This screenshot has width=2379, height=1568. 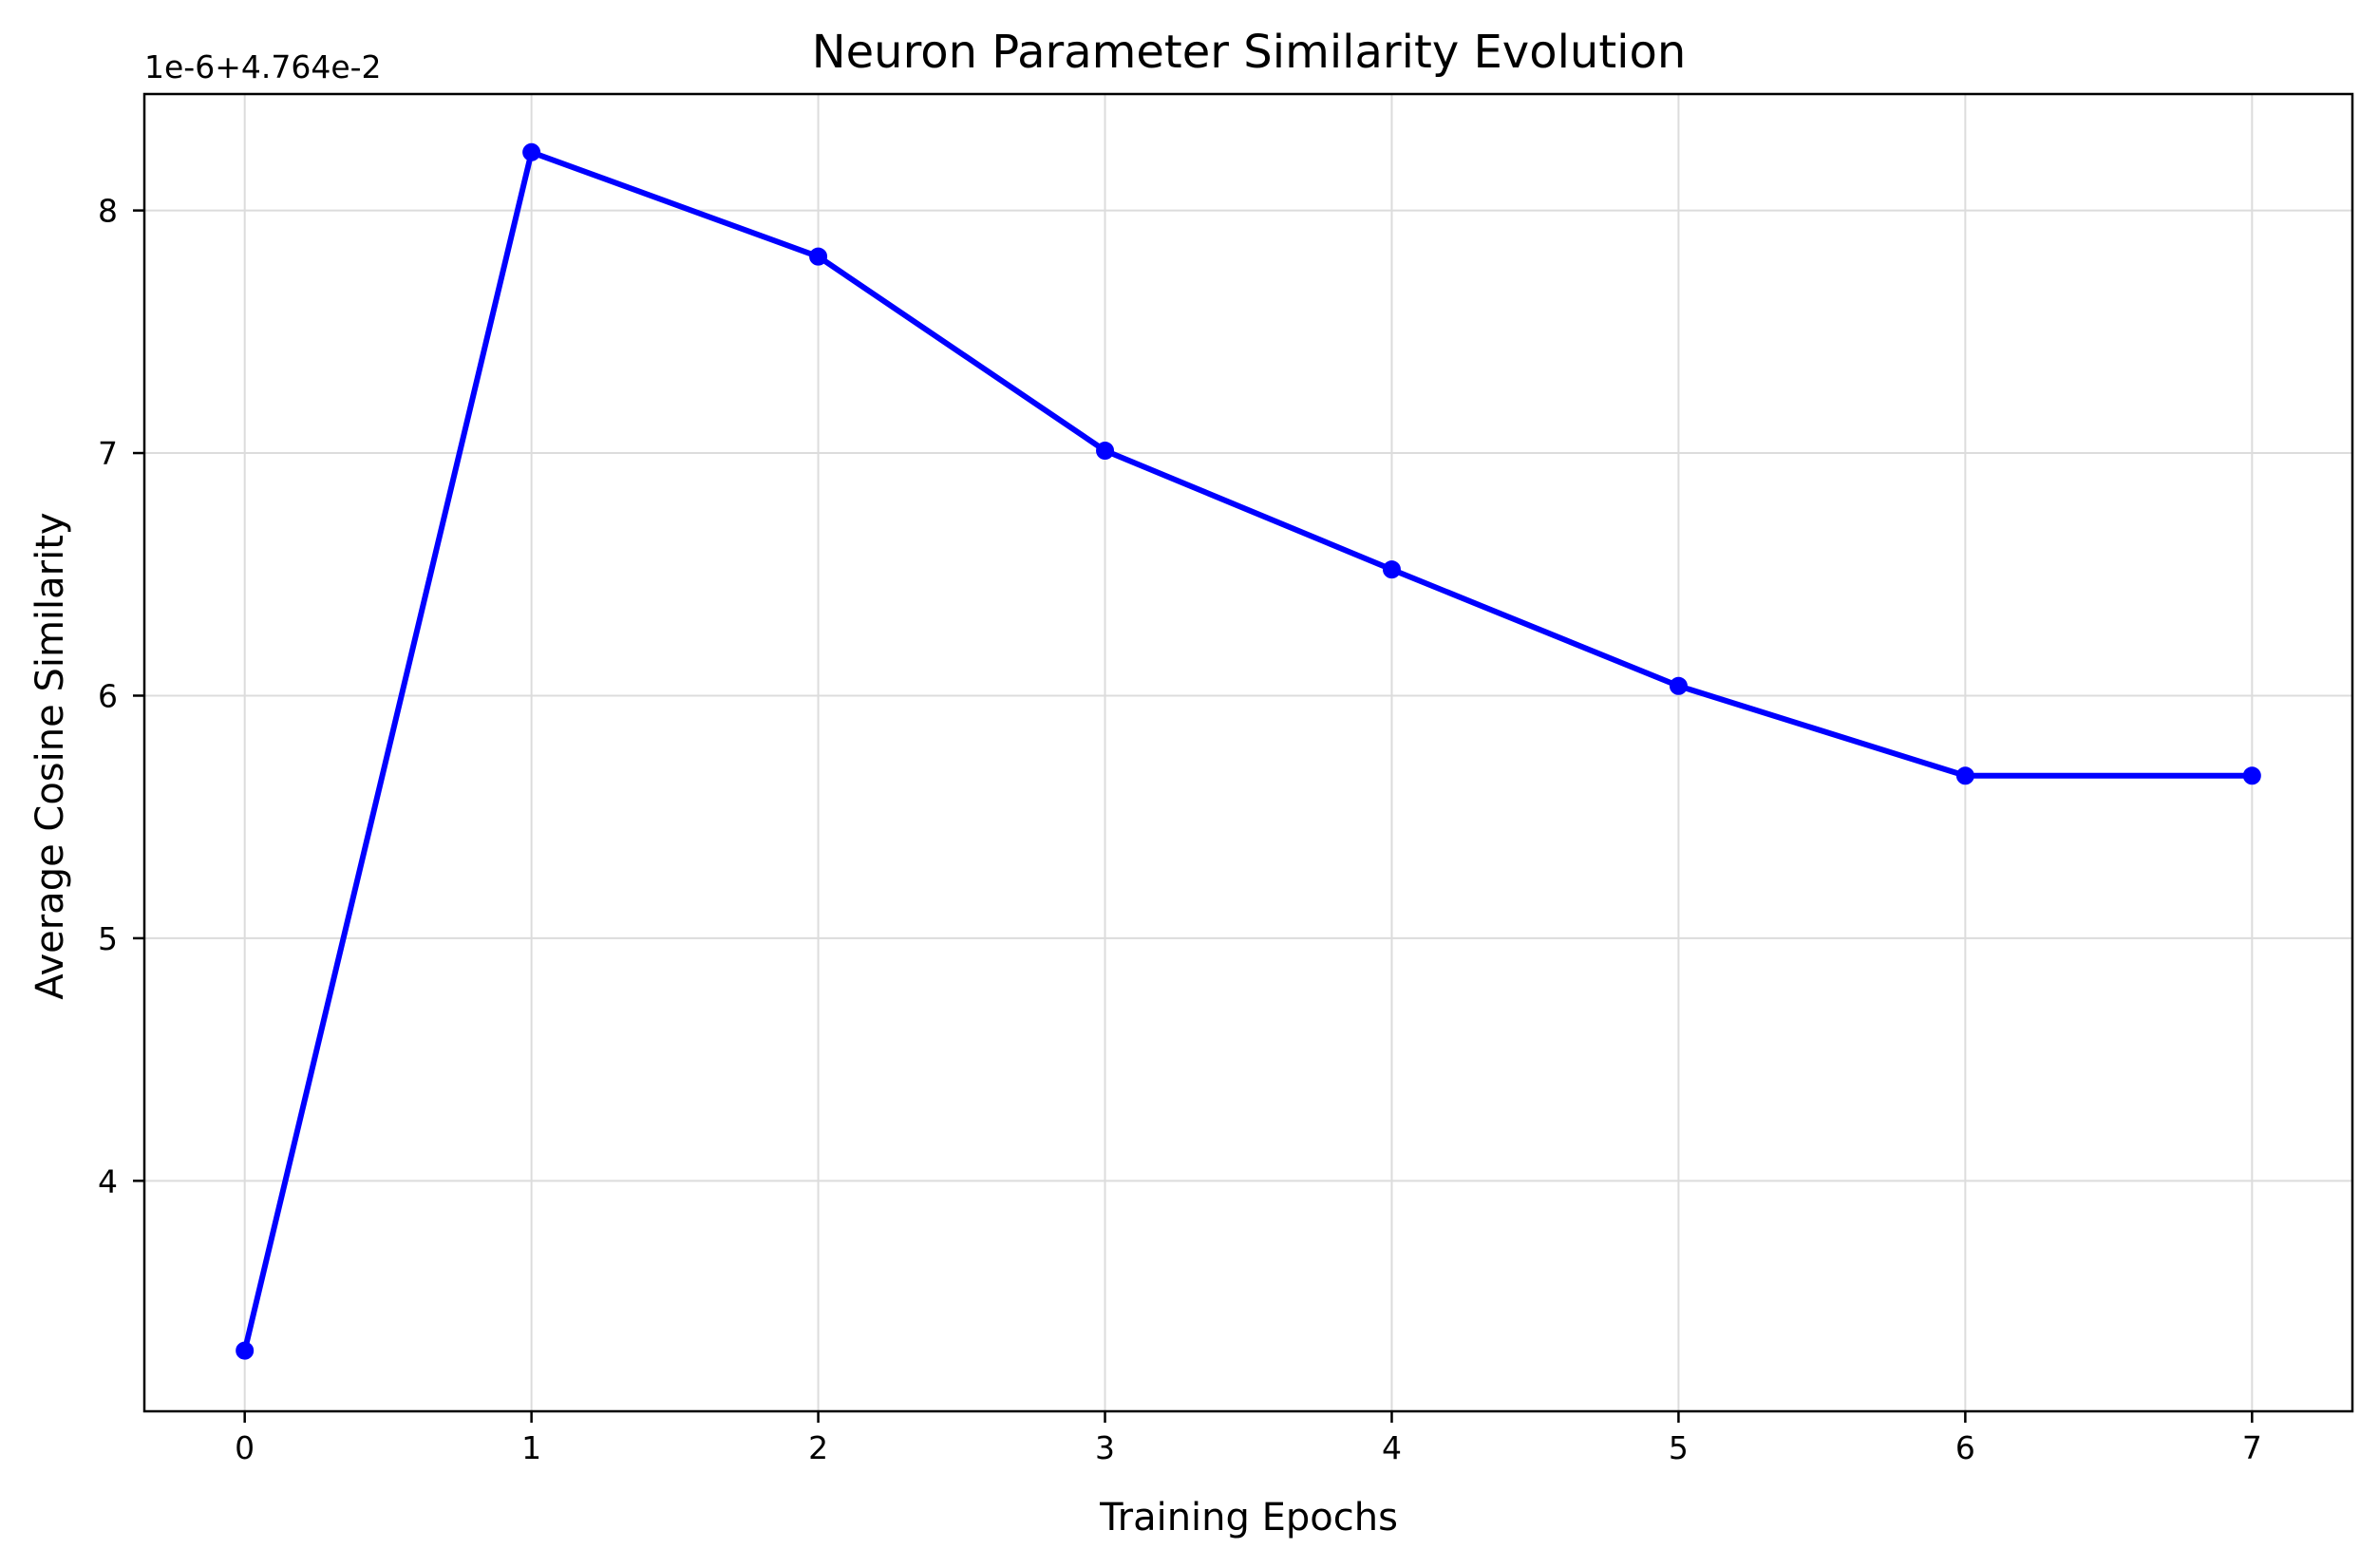 I want to click on x-tick-label: 5, so click(x=1679, y=1447).